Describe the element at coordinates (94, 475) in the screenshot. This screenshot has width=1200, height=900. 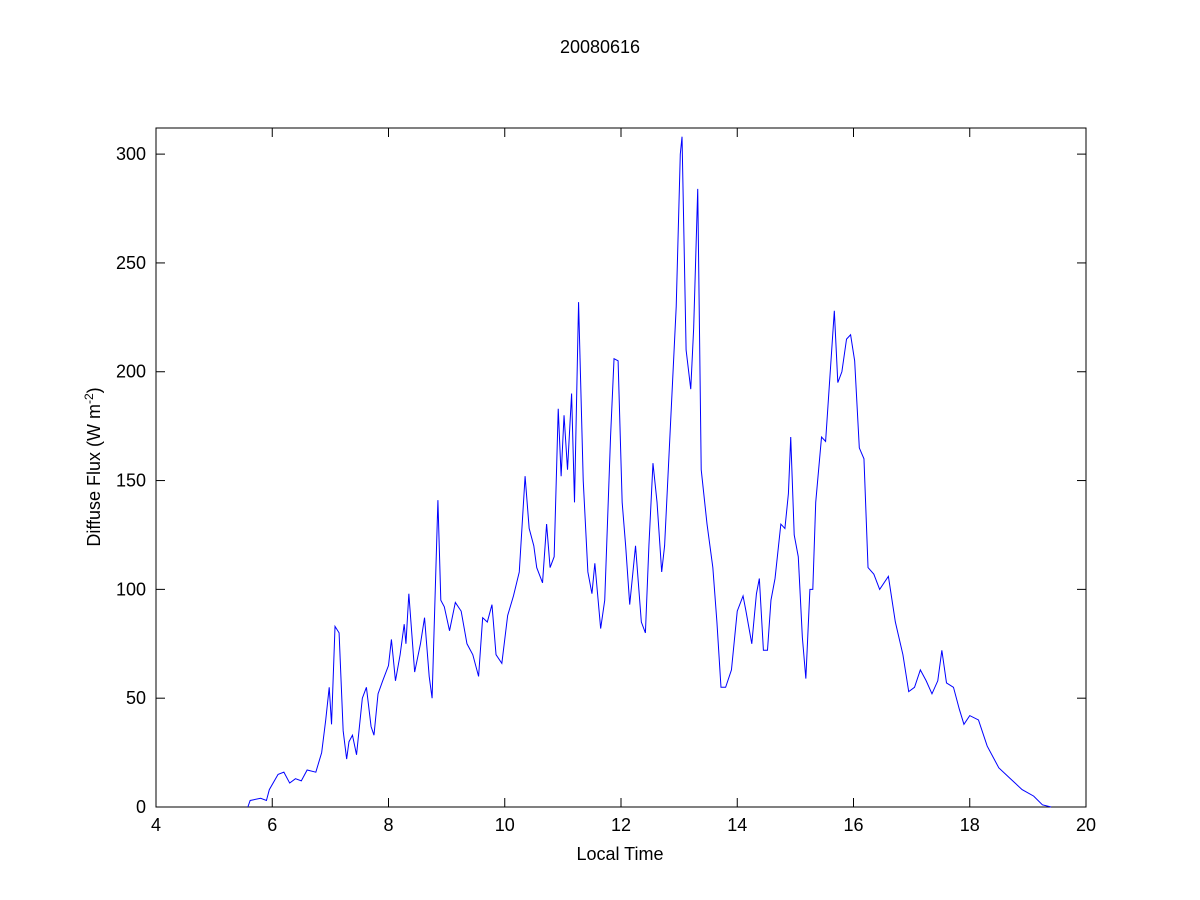
I see `y-axis-label-text: Diffuse Flux (W m` at that location.